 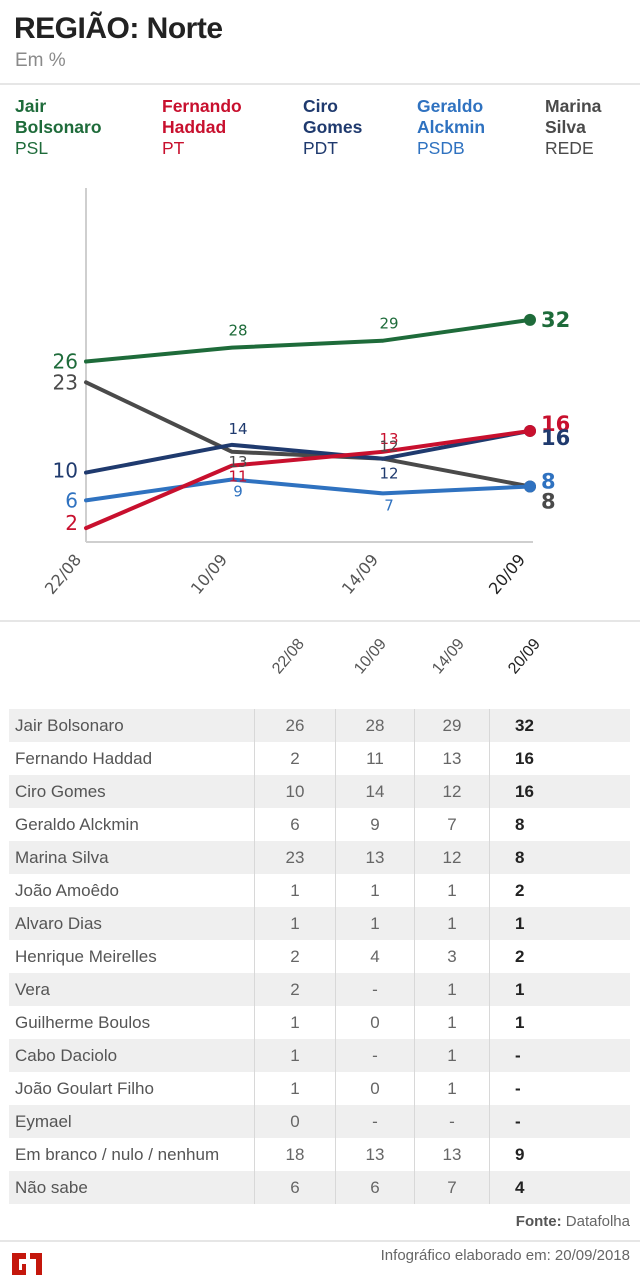 What do you see at coordinates (294, 857) in the screenshot?
I see `value-cell: 23` at bounding box center [294, 857].